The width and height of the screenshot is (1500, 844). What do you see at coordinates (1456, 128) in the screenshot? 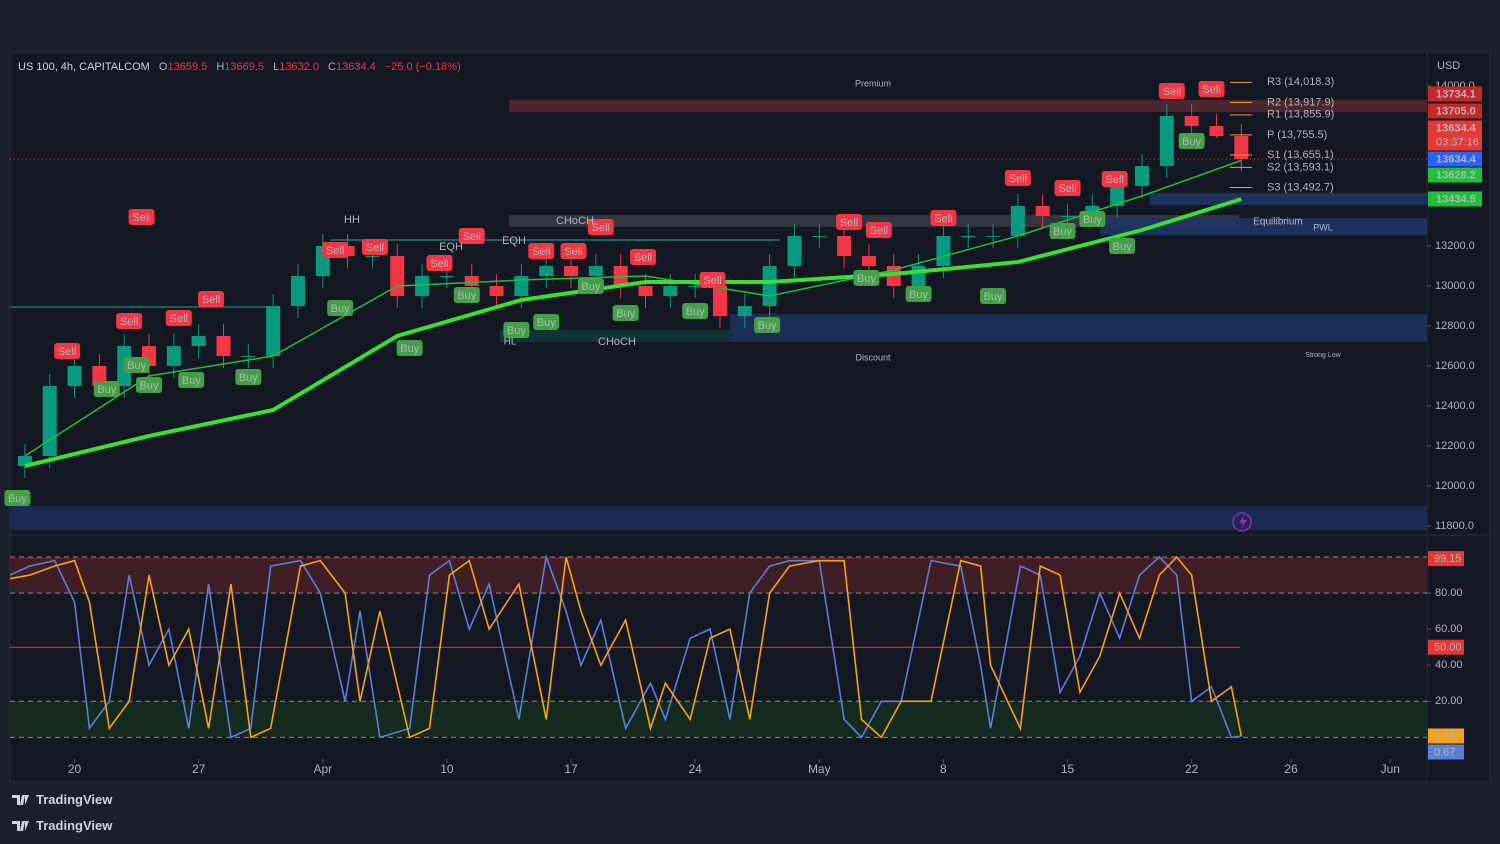
I see `price-tag-label: 13634.4` at bounding box center [1456, 128].